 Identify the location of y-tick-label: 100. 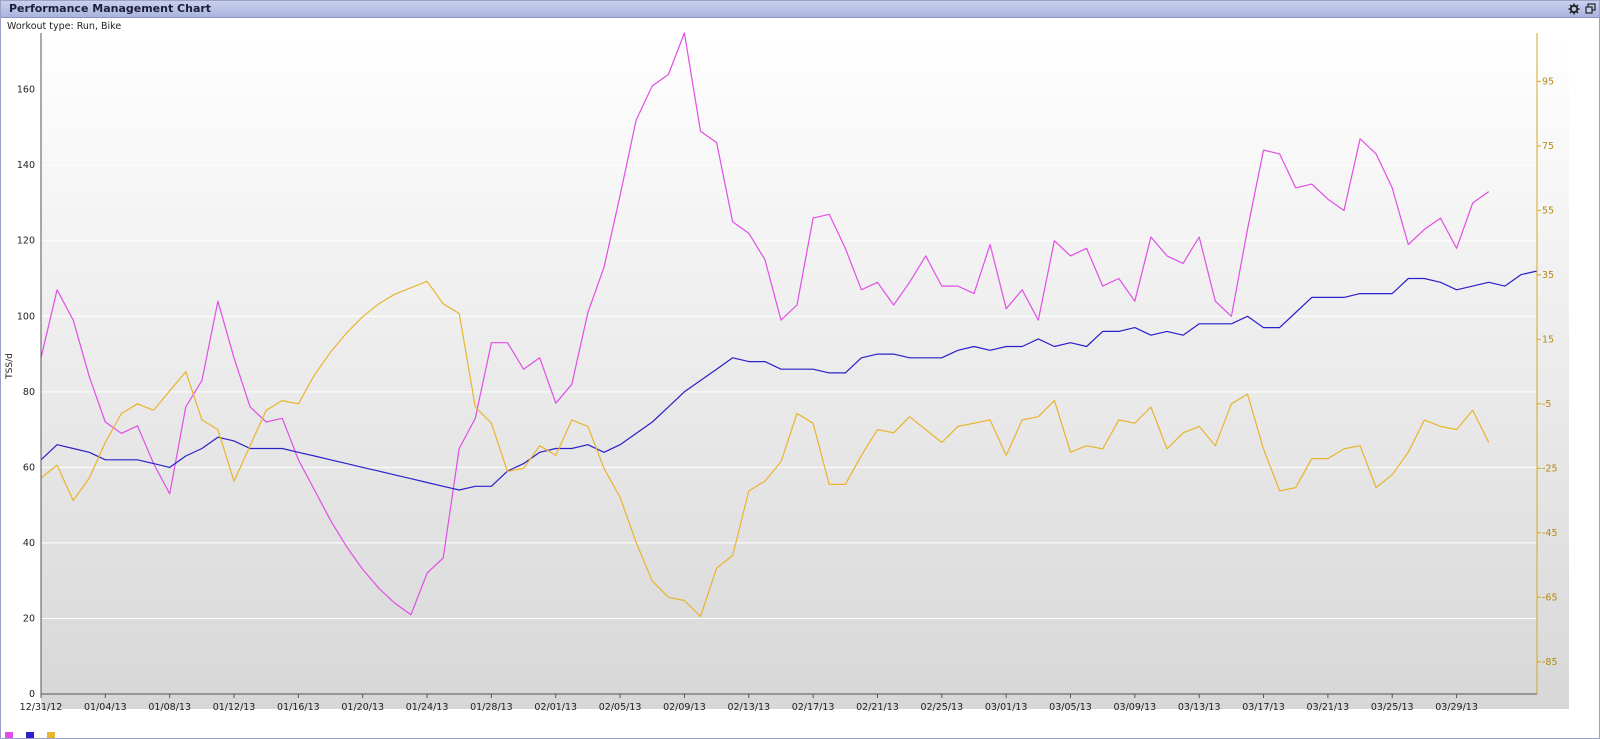
(26, 316).